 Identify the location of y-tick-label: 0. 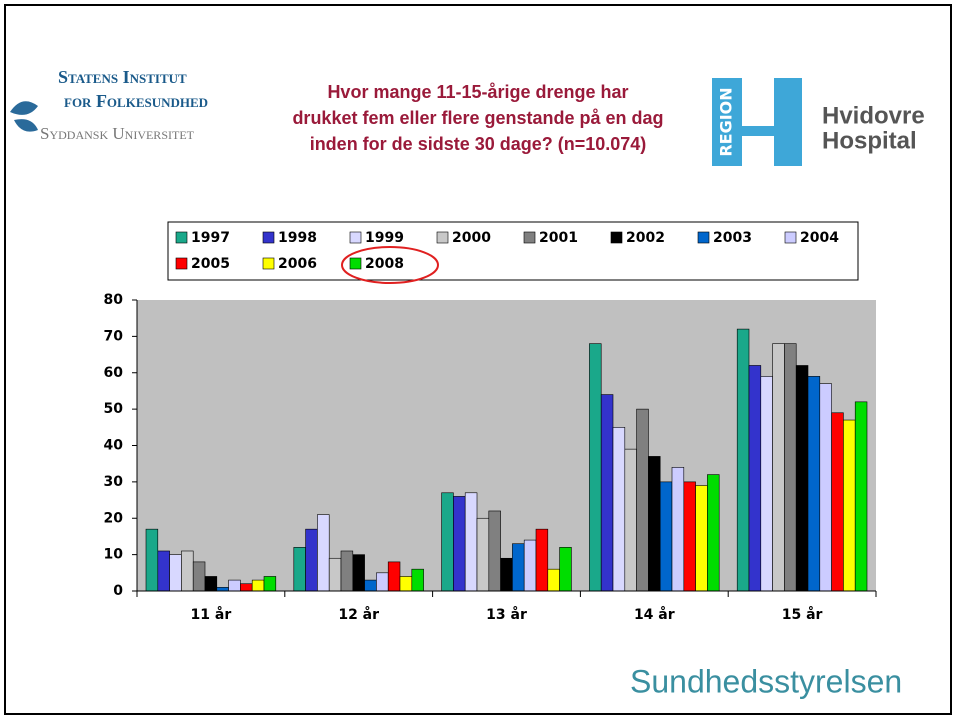
(118, 591).